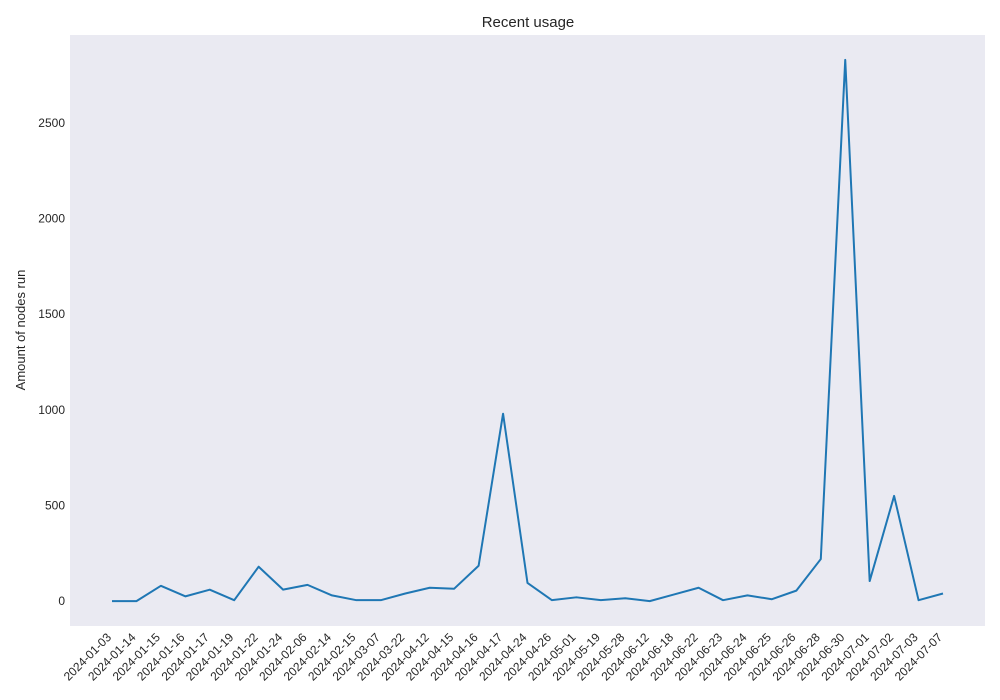 This screenshot has height=700, width=1000. Describe the element at coordinates (528, 22) in the screenshot. I see `chart-title: Recent usage` at that location.